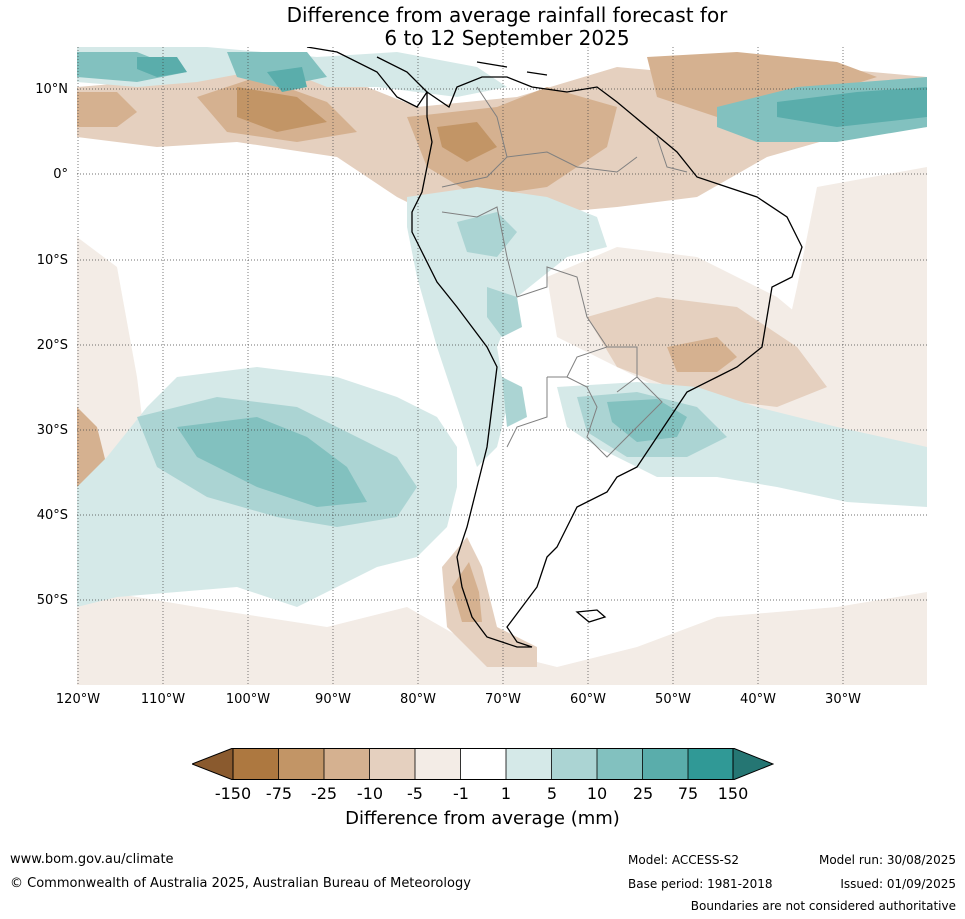  What do you see at coordinates (843, 699) in the screenshot?
I see `lon-label-30w: 30°W` at bounding box center [843, 699].